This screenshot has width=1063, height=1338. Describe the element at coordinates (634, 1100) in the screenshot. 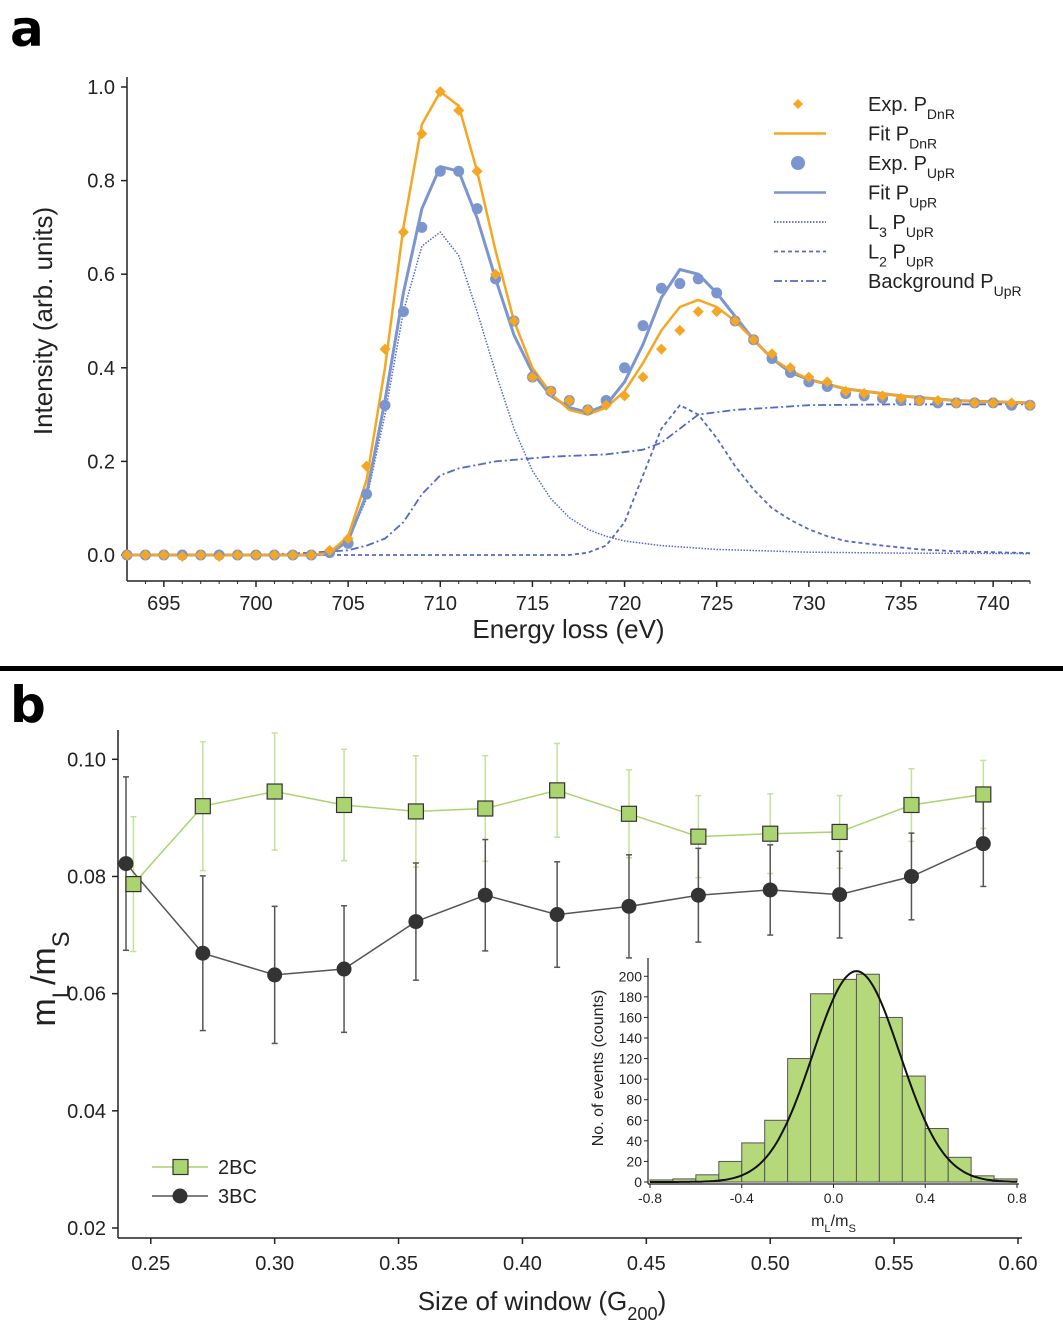

I see `inset-y-tick-label: 80` at that location.